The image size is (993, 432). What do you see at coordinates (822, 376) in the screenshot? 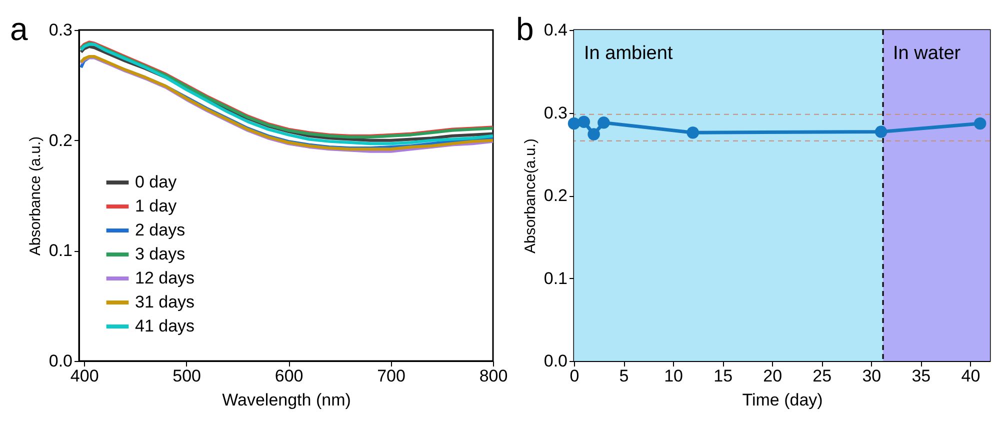
I see `x-tick-label: 25` at bounding box center [822, 376].